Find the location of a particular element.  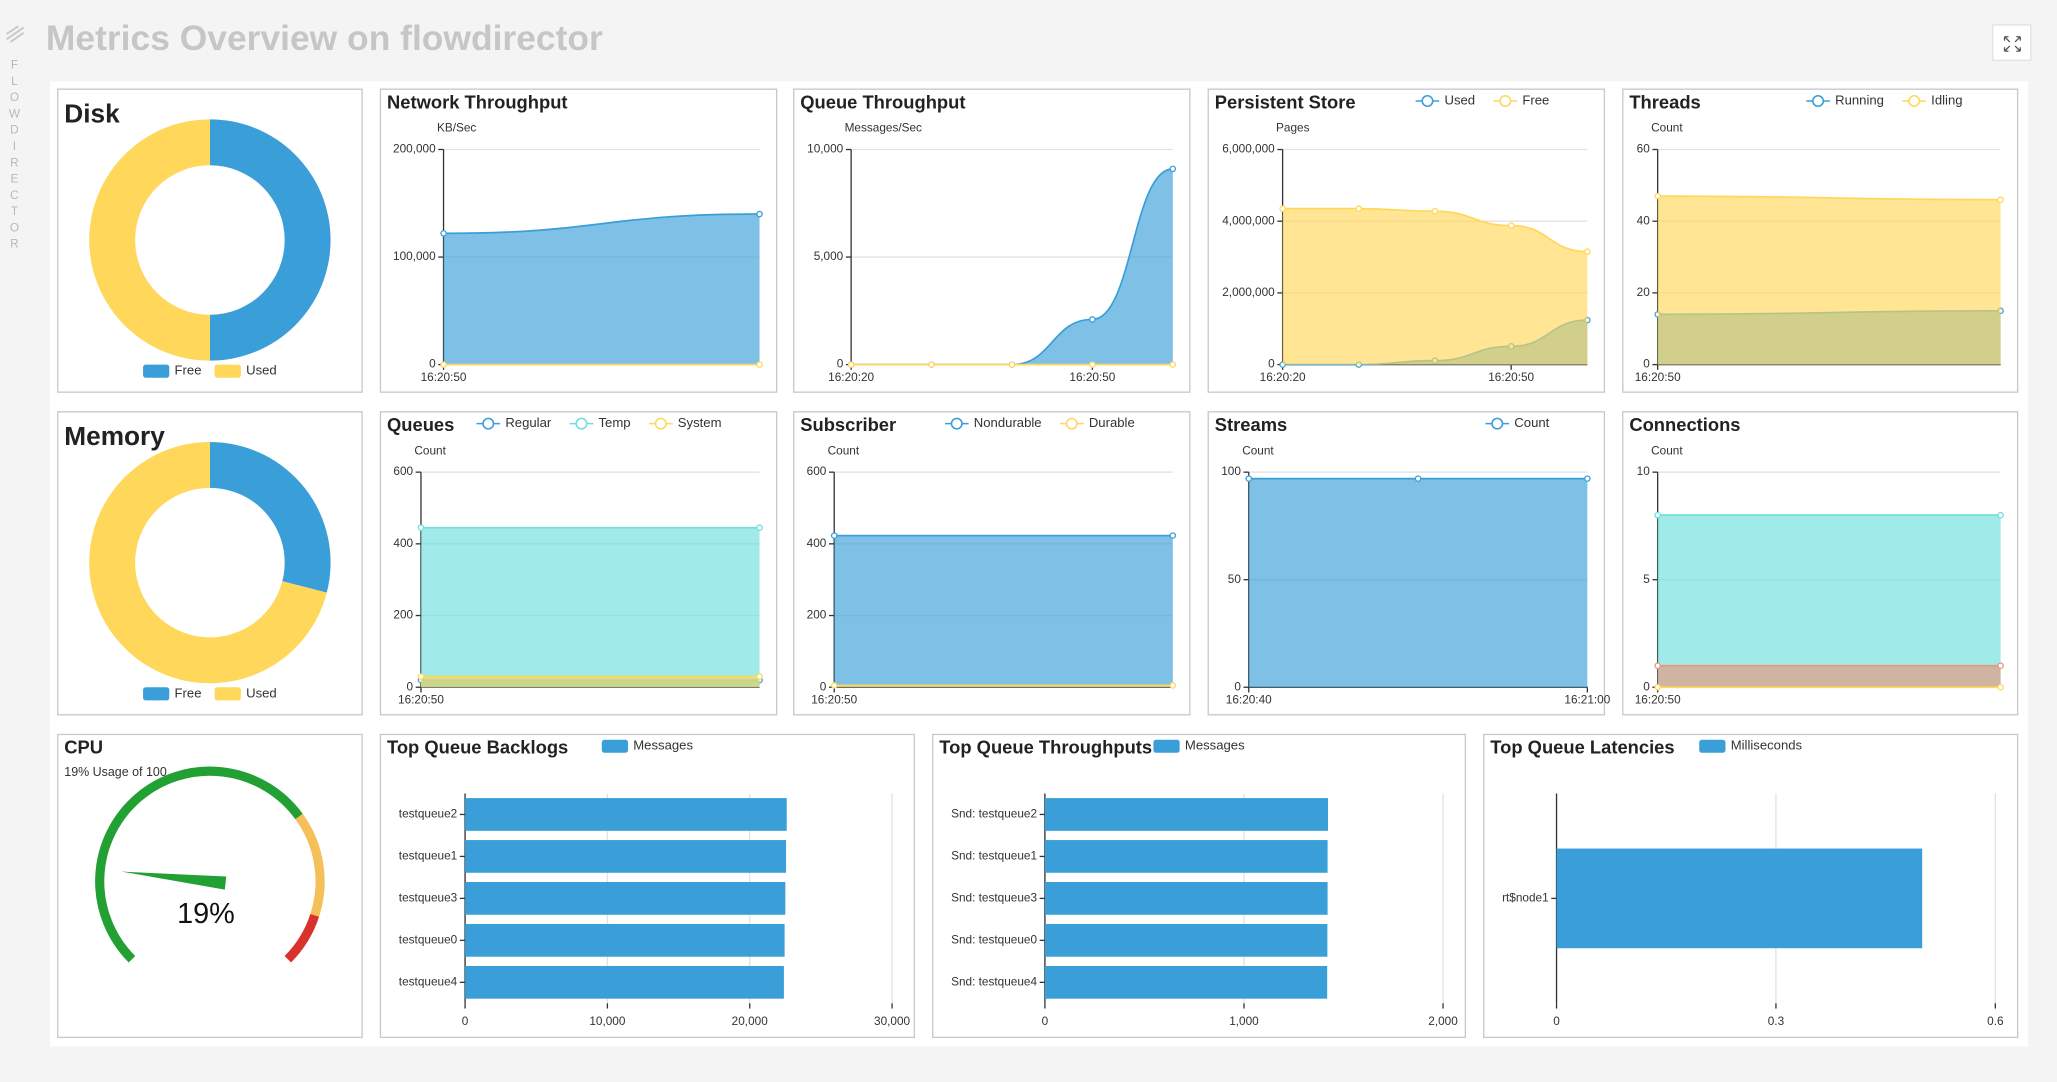

panel-title: Streams is located at coordinates (1251, 424).